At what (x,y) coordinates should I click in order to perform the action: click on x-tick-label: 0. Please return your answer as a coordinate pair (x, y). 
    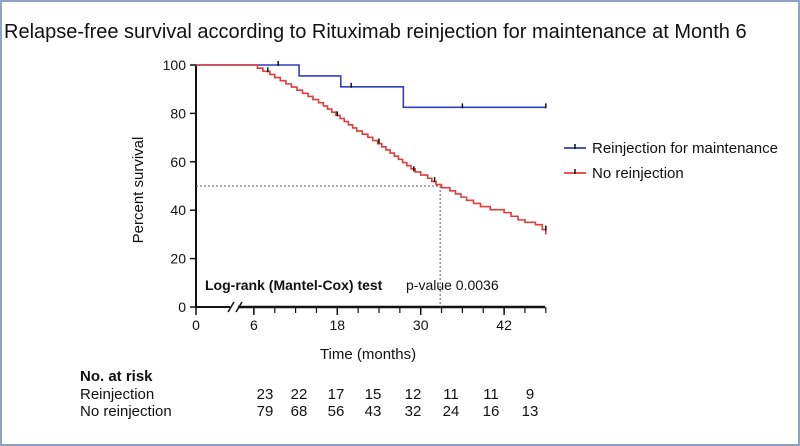
    Looking at the image, I should click on (196, 325).